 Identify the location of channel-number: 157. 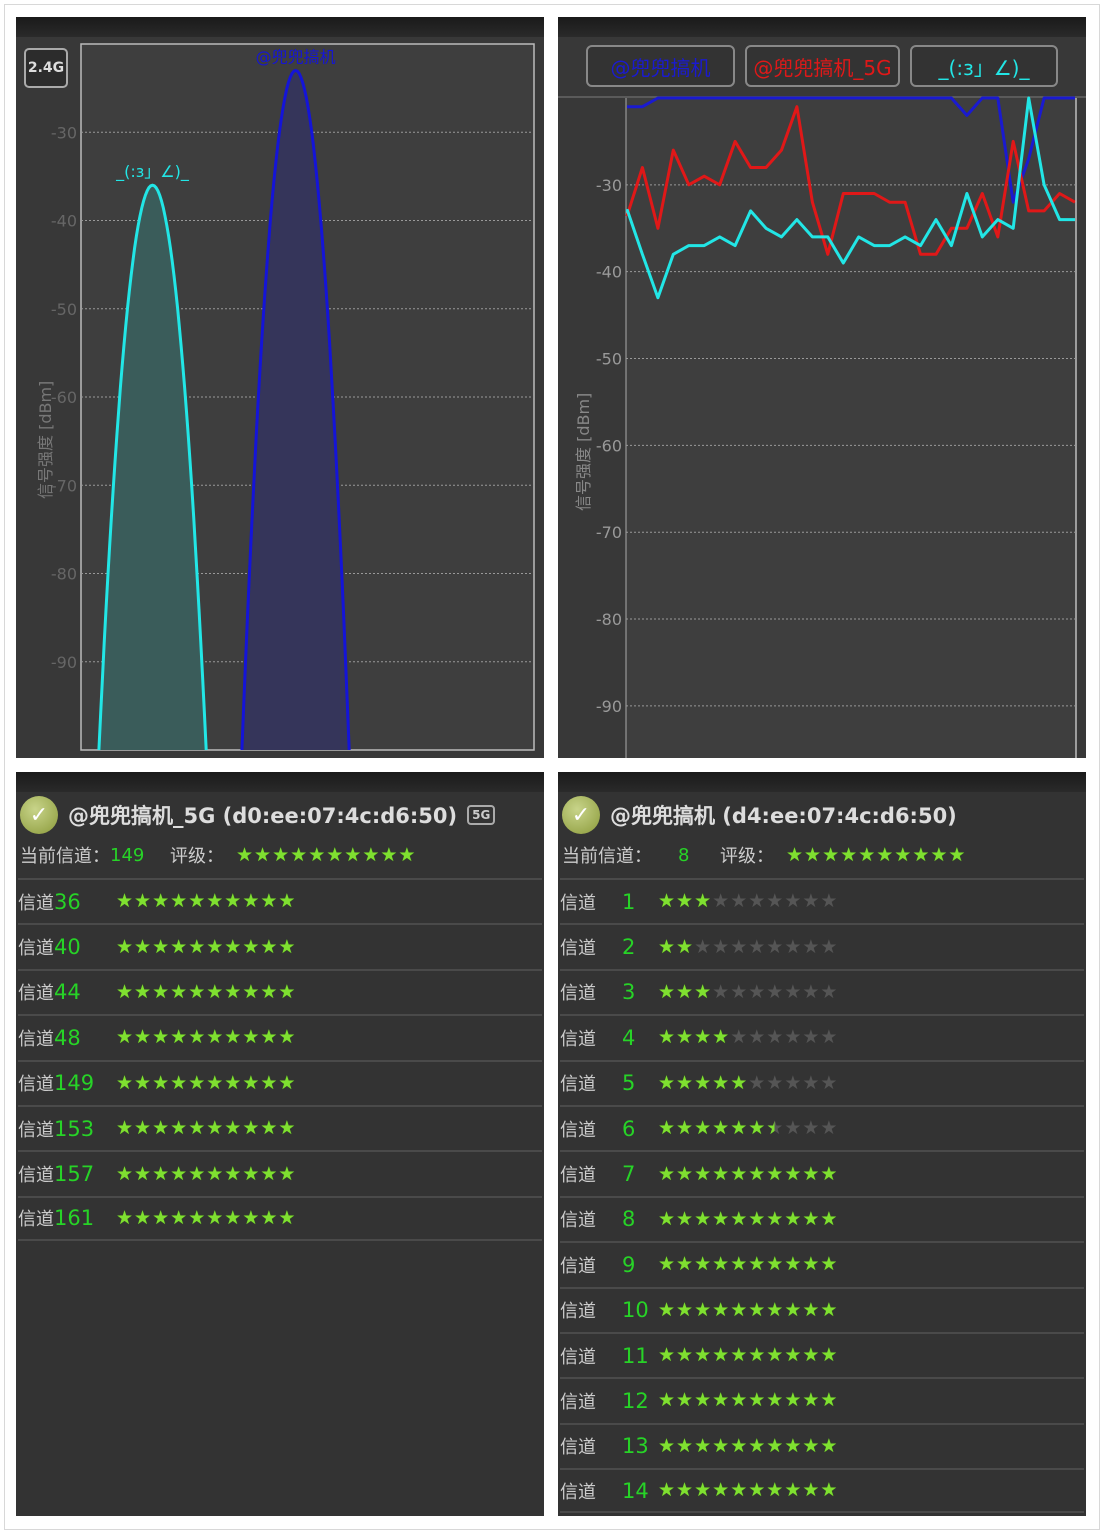
(74, 1174).